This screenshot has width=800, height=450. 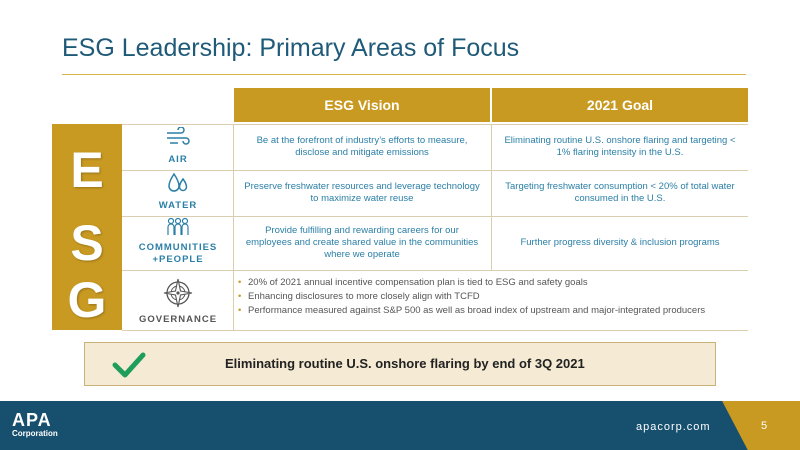 I want to click on category-label: COMMUNITIES +PEOPLE, so click(x=178, y=253).